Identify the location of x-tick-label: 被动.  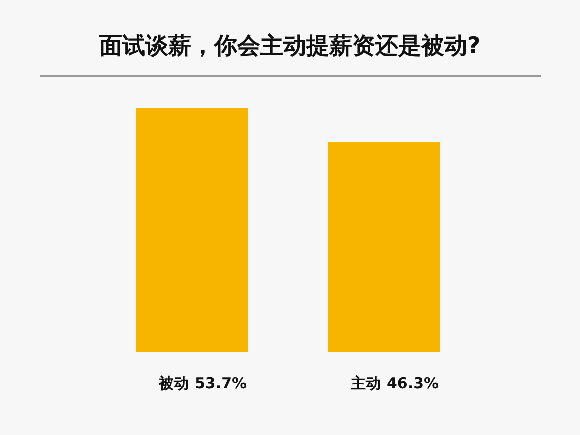
(173, 383).